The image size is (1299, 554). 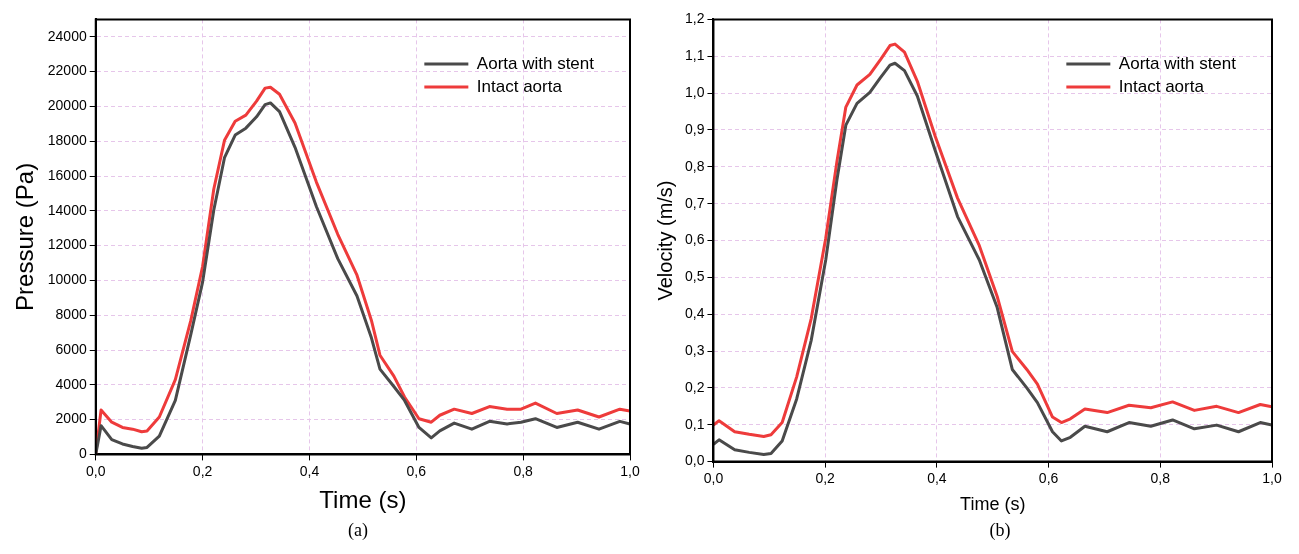 I want to click on y-tick-label: 0,6, so click(x=694, y=239).